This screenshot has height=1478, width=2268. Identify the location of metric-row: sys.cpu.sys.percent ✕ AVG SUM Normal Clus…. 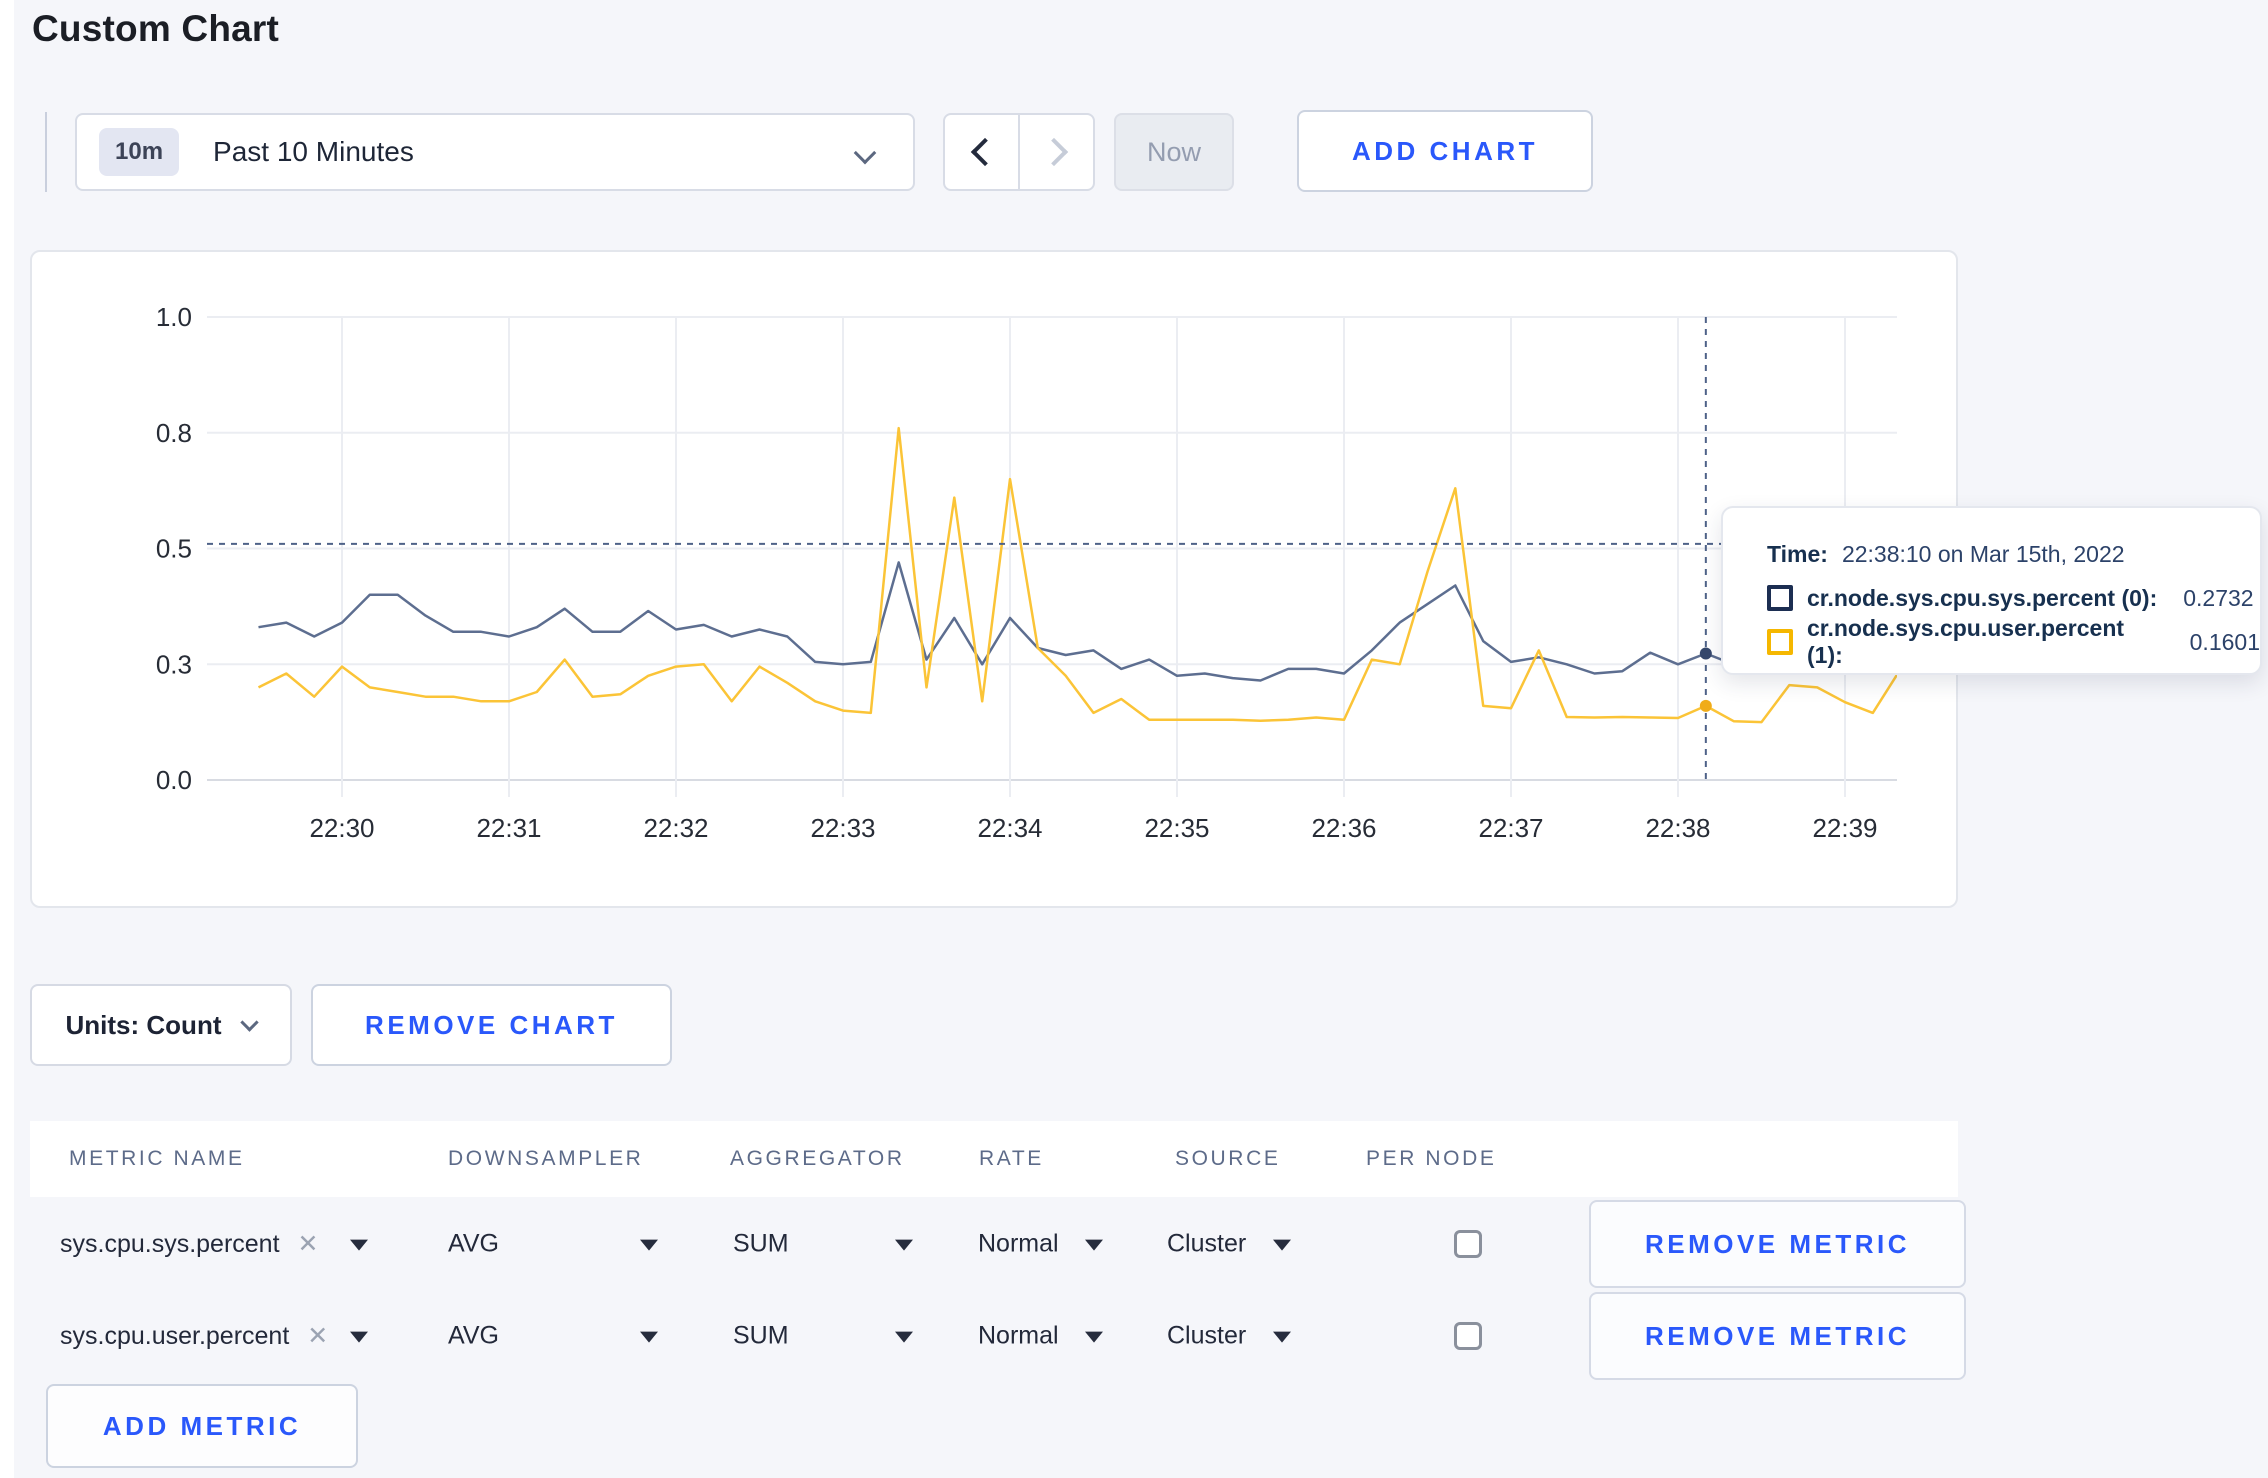
(998, 1244).